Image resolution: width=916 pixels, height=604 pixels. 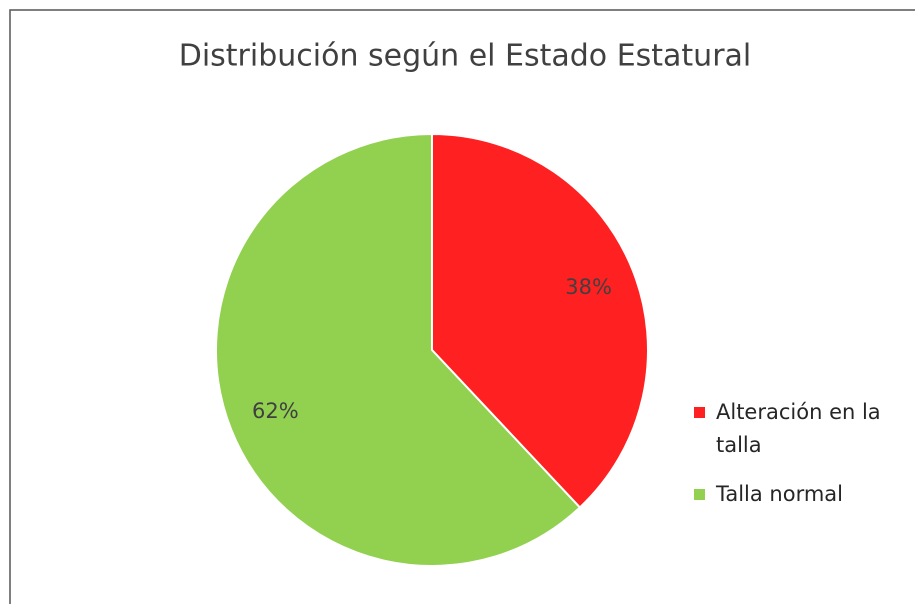 What do you see at coordinates (588, 287) in the screenshot?
I see `data-label: 38%` at bounding box center [588, 287].